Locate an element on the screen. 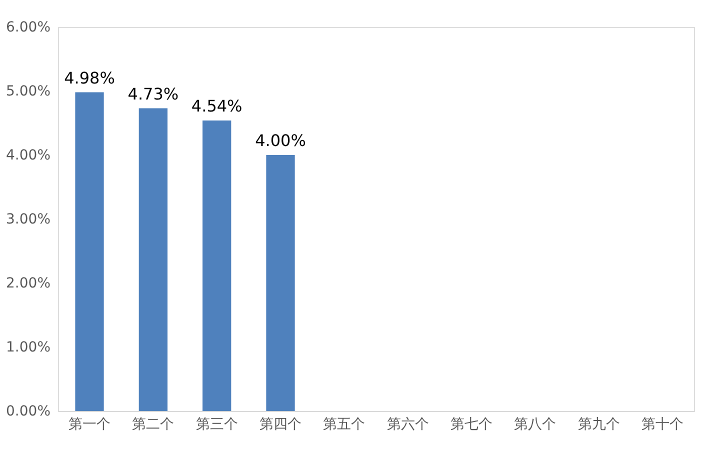 The height and width of the screenshot is (456, 720). x-tick-label: 第七个 is located at coordinates (471, 424).